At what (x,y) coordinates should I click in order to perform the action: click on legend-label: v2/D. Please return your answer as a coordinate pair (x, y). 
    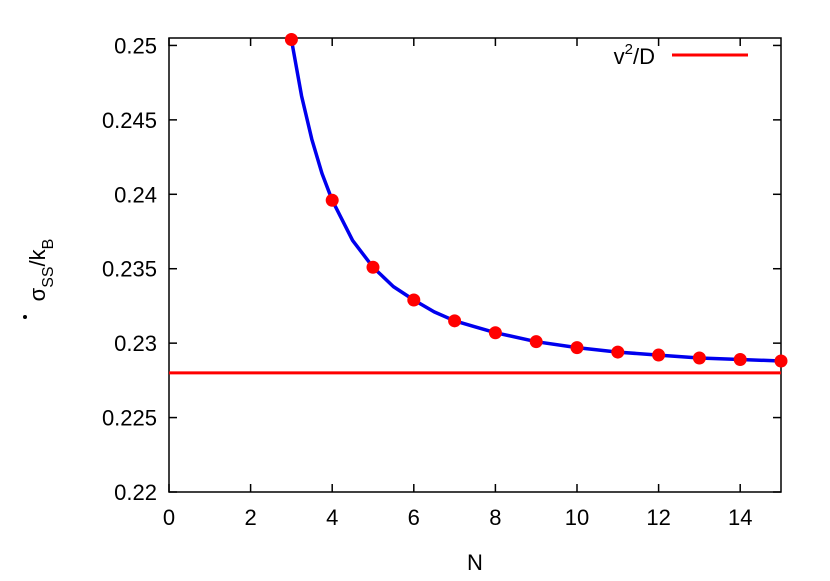
    Looking at the image, I should click on (634, 55).